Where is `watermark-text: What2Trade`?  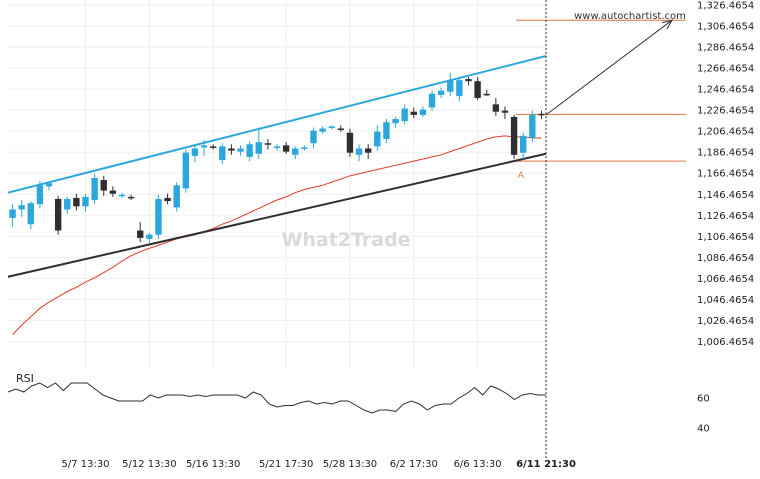
watermark-text: What2Trade is located at coordinates (345, 240).